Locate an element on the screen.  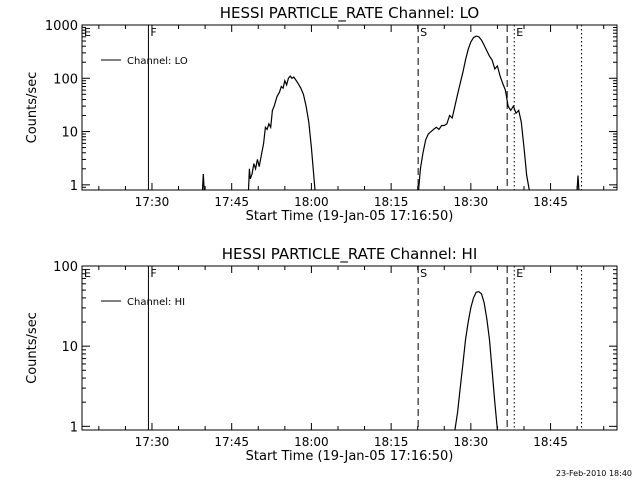
chart-title: HESSI PARTICLE_RATE Channel: HI is located at coordinates (350, 254).